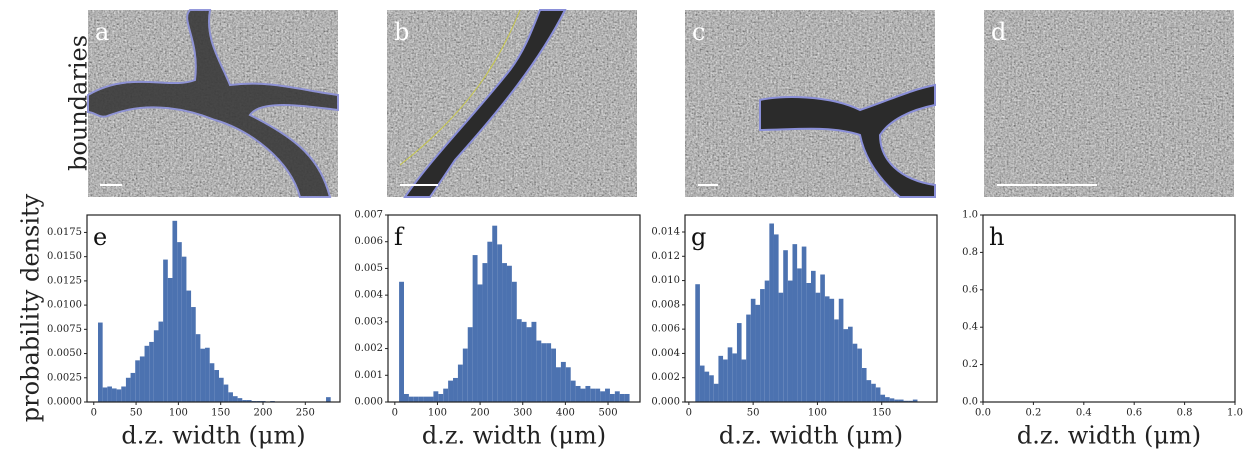 Image resolution: width=1255 pixels, height=460 pixels. I want to click on image-d: d, so click(1109, 103).